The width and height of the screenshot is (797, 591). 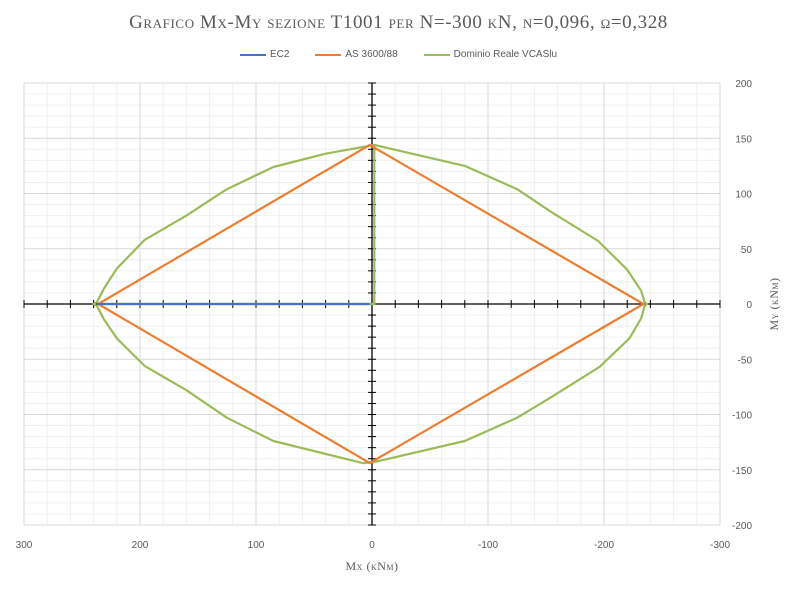 I want to click on y-tick-label: 0, so click(x=749, y=305).